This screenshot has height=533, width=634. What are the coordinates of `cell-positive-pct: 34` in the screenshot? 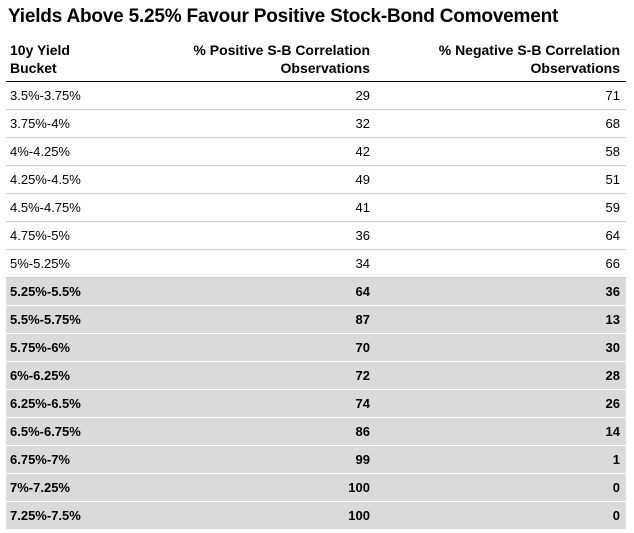 It's located at (271, 263).